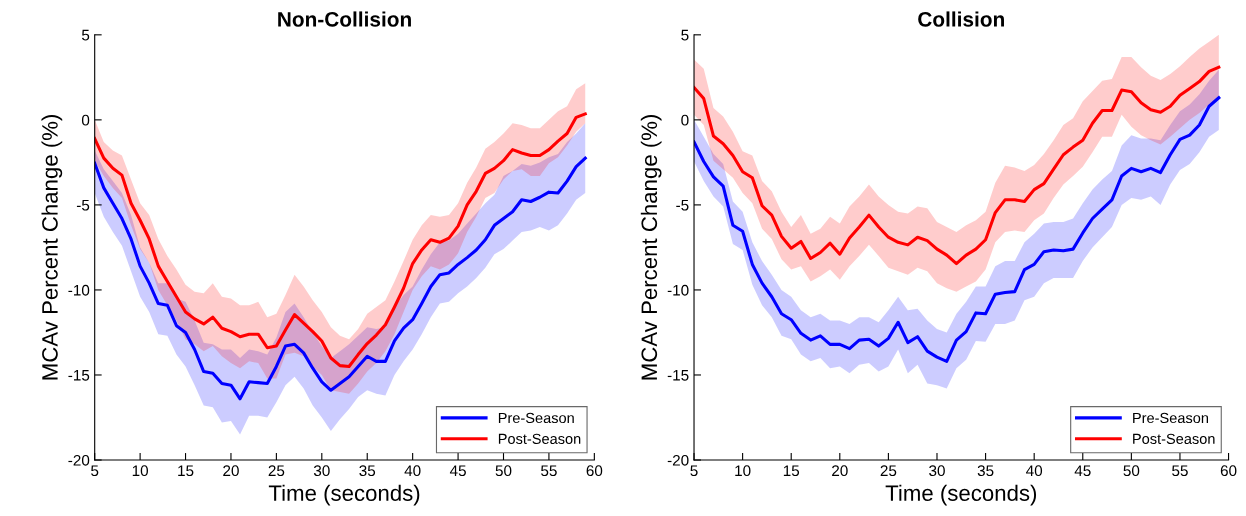 Image resolution: width=1246 pixels, height=516 pixels. I want to click on chart-title: Non-Collision, so click(344, 19).